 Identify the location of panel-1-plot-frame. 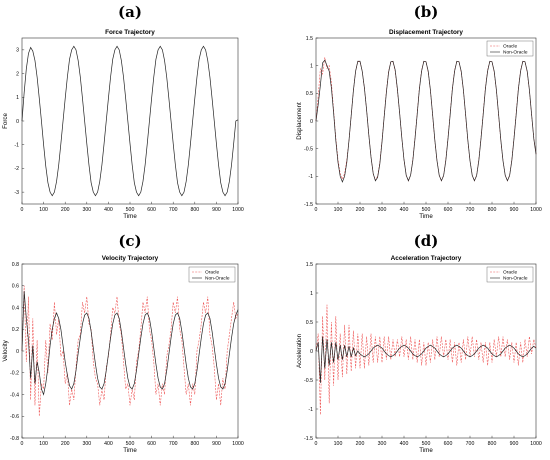
(130, 121).